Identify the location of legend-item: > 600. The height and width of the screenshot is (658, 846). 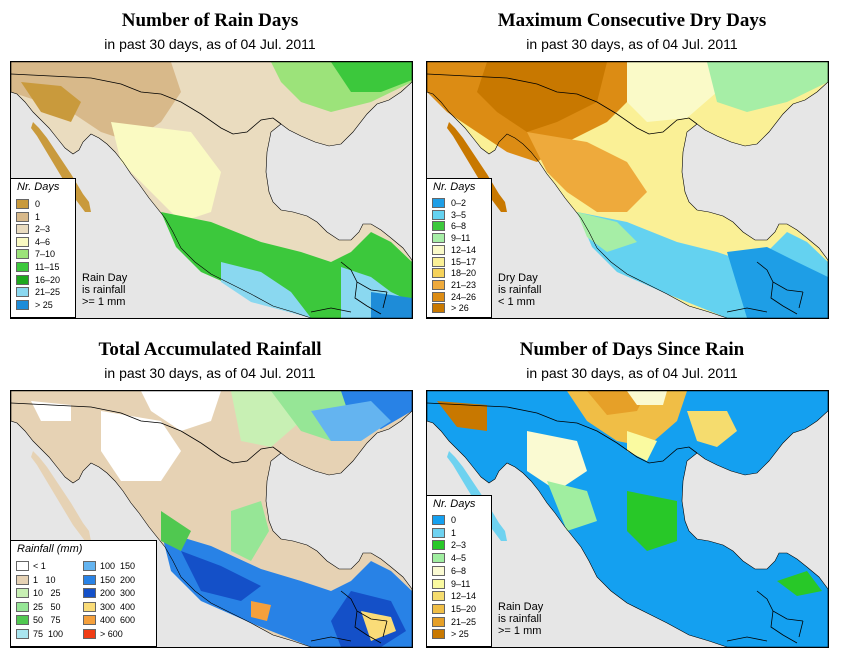
(112, 634).